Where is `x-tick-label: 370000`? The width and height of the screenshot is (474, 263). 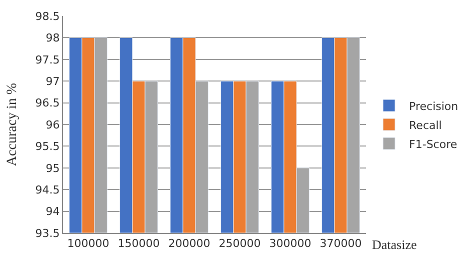
x-tick-label: 370000 is located at coordinates (341, 243).